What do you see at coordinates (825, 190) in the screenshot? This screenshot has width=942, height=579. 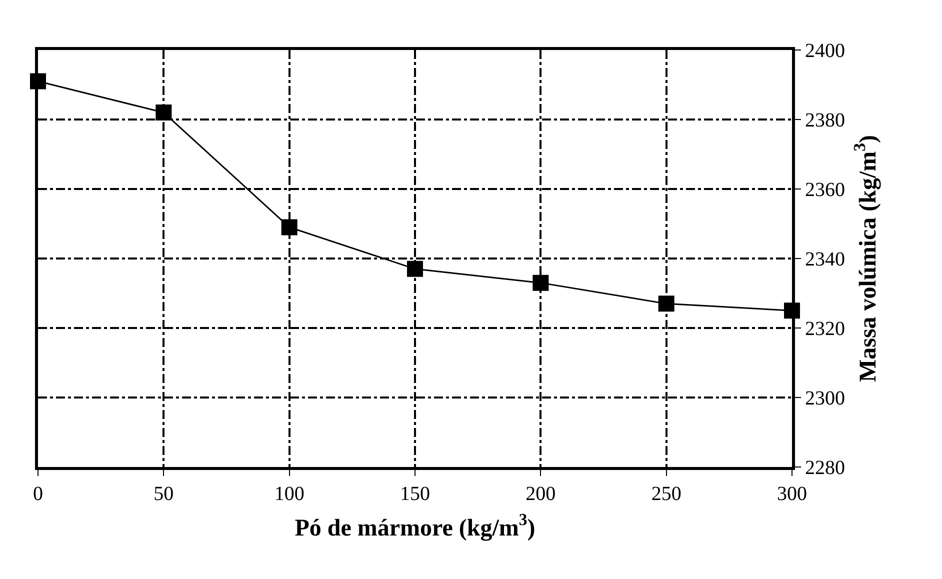 I see `y-tick-label: 2360` at bounding box center [825, 190].